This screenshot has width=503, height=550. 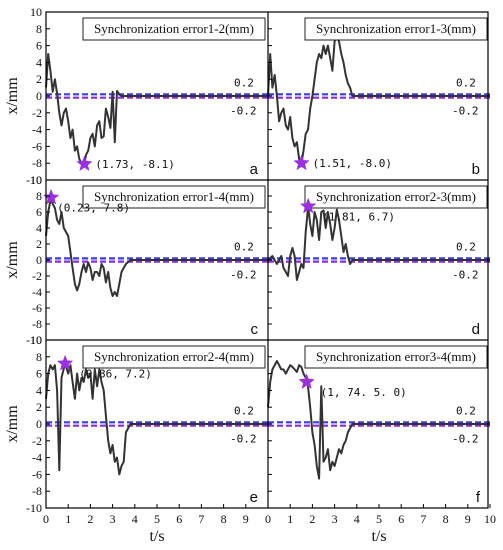 I want to click on chart-title: Synchronization error1-2(mm), so click(x=174, y=28).